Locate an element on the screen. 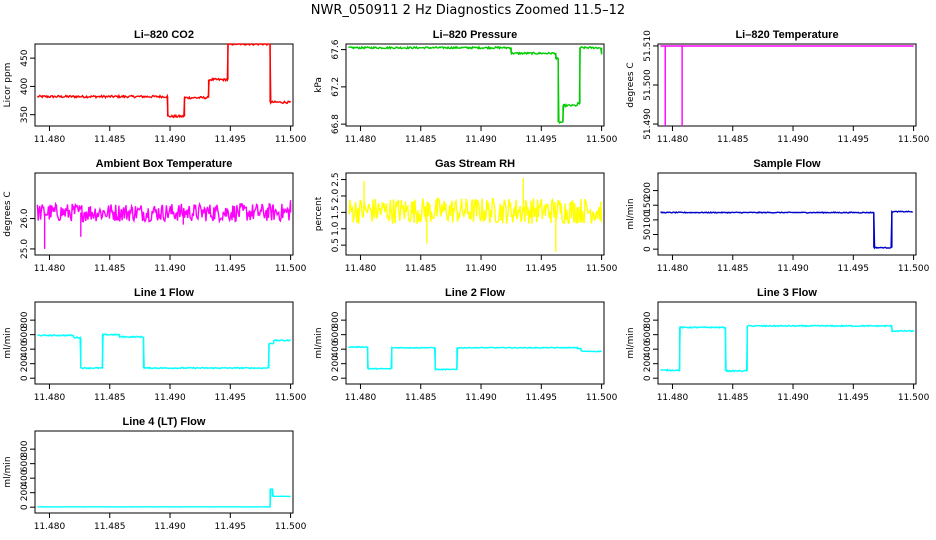 The height and width of the screenshot is (540, 936). y-tick-label: 0.5 is located at coordinates (336, 245).